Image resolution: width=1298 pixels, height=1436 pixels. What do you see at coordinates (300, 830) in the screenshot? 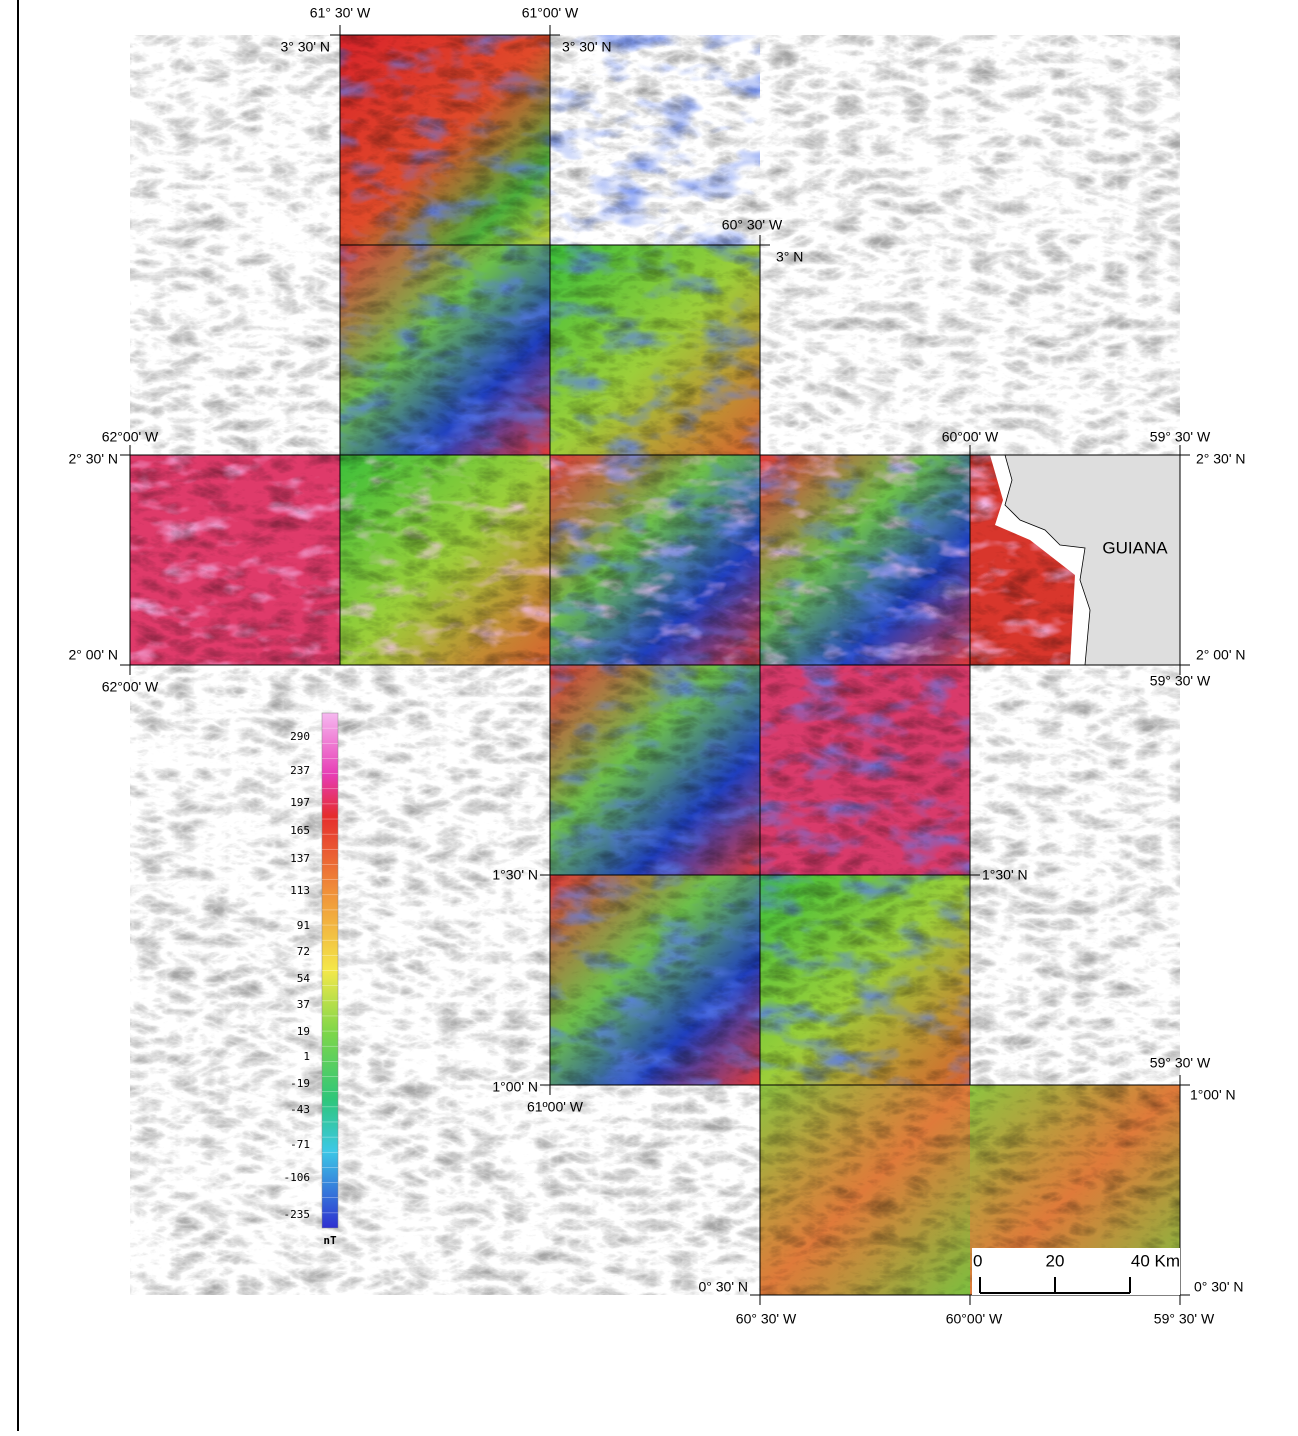
I see `legend-tick-label: 165` at bounding box center [300, 830].